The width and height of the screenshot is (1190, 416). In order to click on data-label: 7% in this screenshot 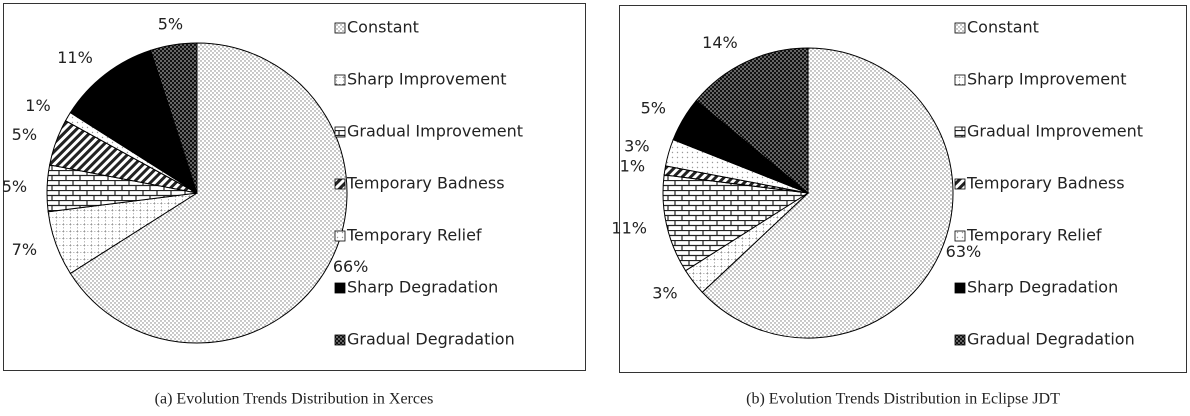, I will do `click(24, 249)`.